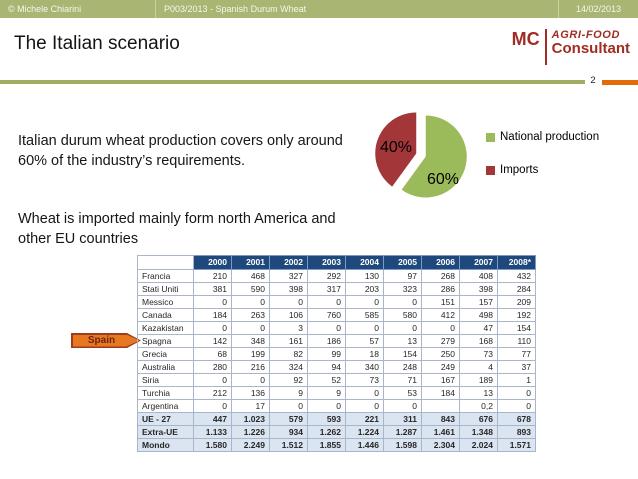  What do you see at coordinates (440, 315) in the screenshot?
I see `table-cell: 412` at bounding box center [440, 315].